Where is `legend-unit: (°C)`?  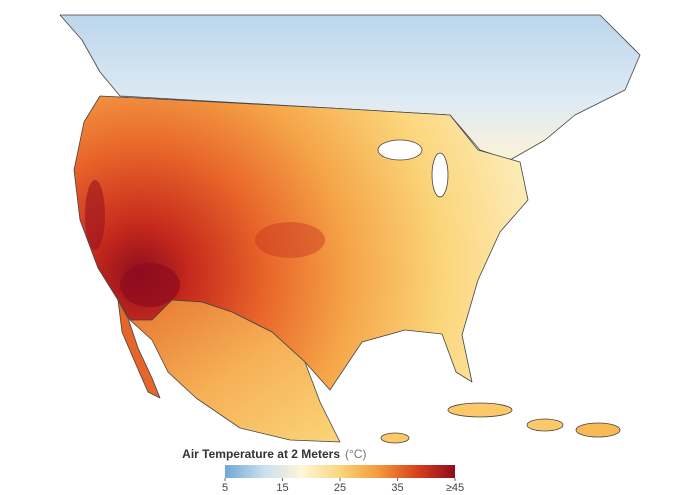 legend-unit: (°C) is located at coordinates (355, 454).